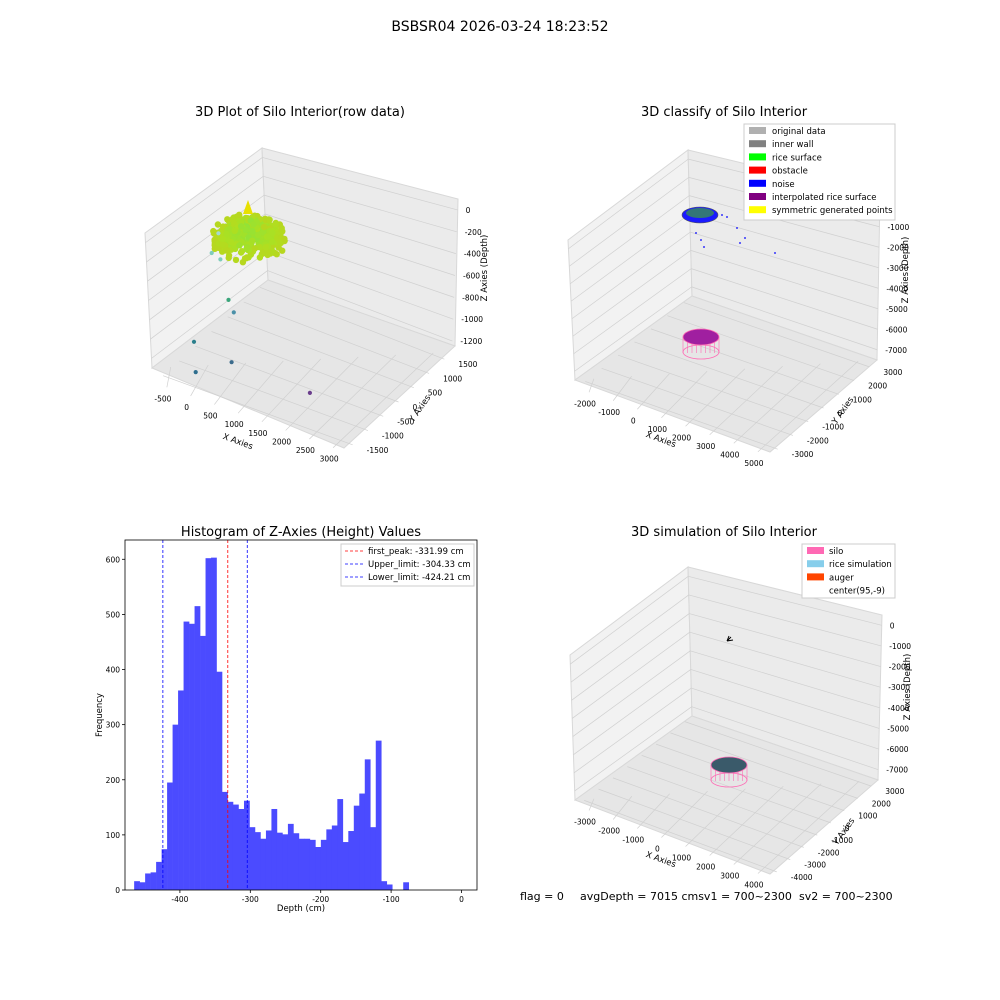 The width and height of the screenshot is (1000, 1000). Describe the element at coordinates (416, 552) in the screenshot. I see `histogram-legend-label: first_peak: -331.99 cm` at that location.